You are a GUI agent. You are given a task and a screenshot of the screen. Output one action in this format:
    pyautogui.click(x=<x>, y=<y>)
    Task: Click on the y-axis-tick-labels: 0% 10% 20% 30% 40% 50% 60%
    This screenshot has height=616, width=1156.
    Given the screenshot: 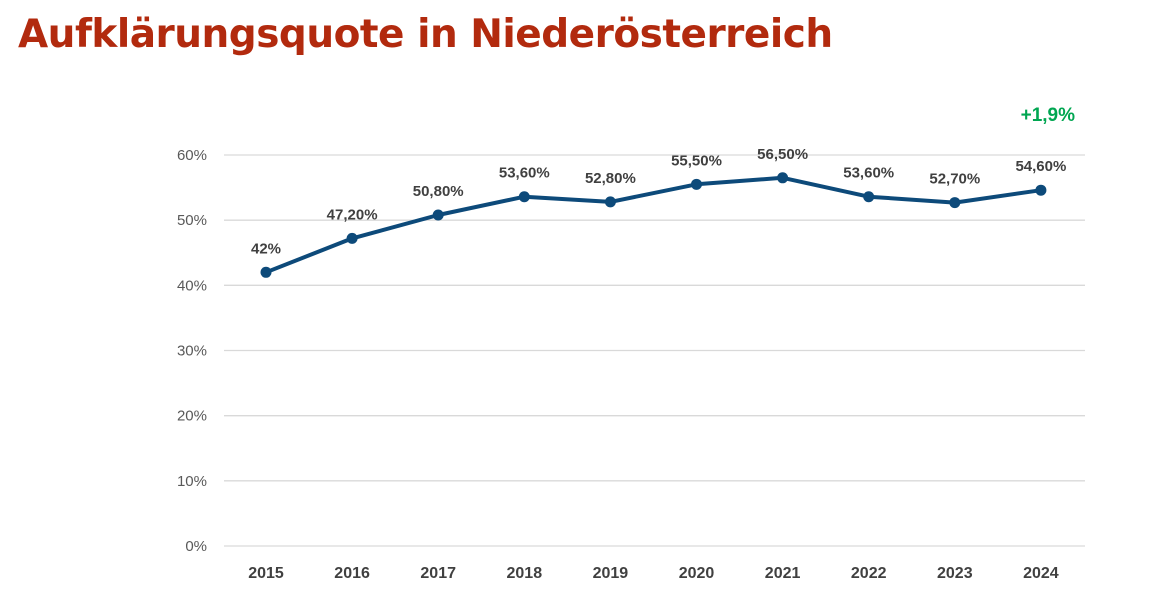 What is the action you would take?
    pyautogui.click(x=192, y=351)
    